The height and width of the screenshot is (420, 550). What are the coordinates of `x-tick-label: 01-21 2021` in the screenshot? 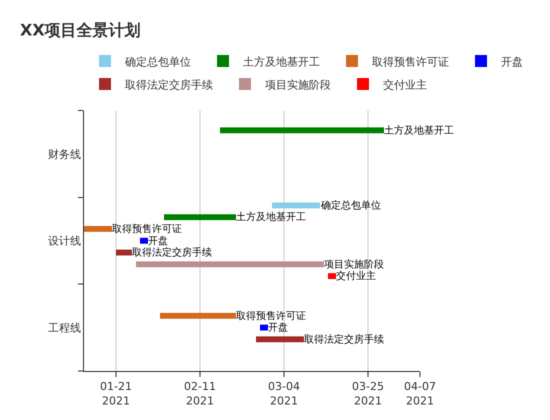 It's located at (116, 394).